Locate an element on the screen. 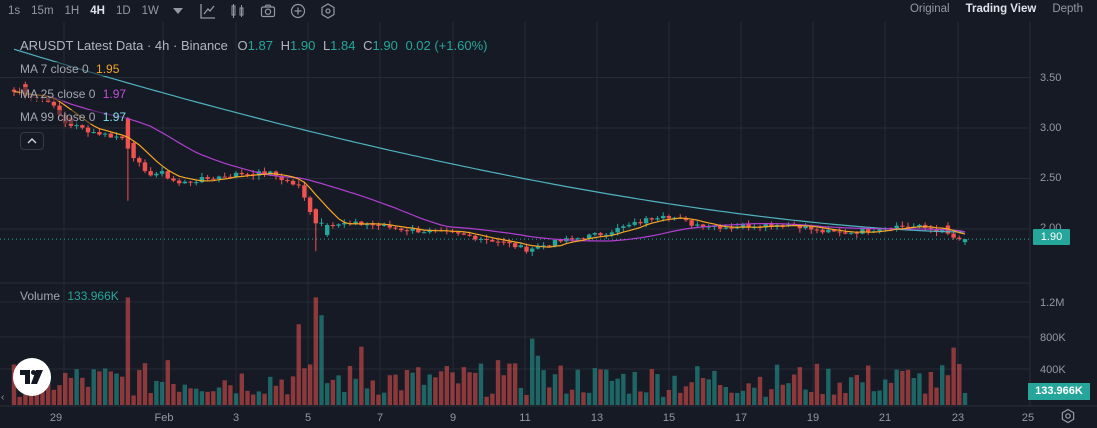 The image size is (1097, 428). low-value: 1.84 is located at coordinates (343, 45).